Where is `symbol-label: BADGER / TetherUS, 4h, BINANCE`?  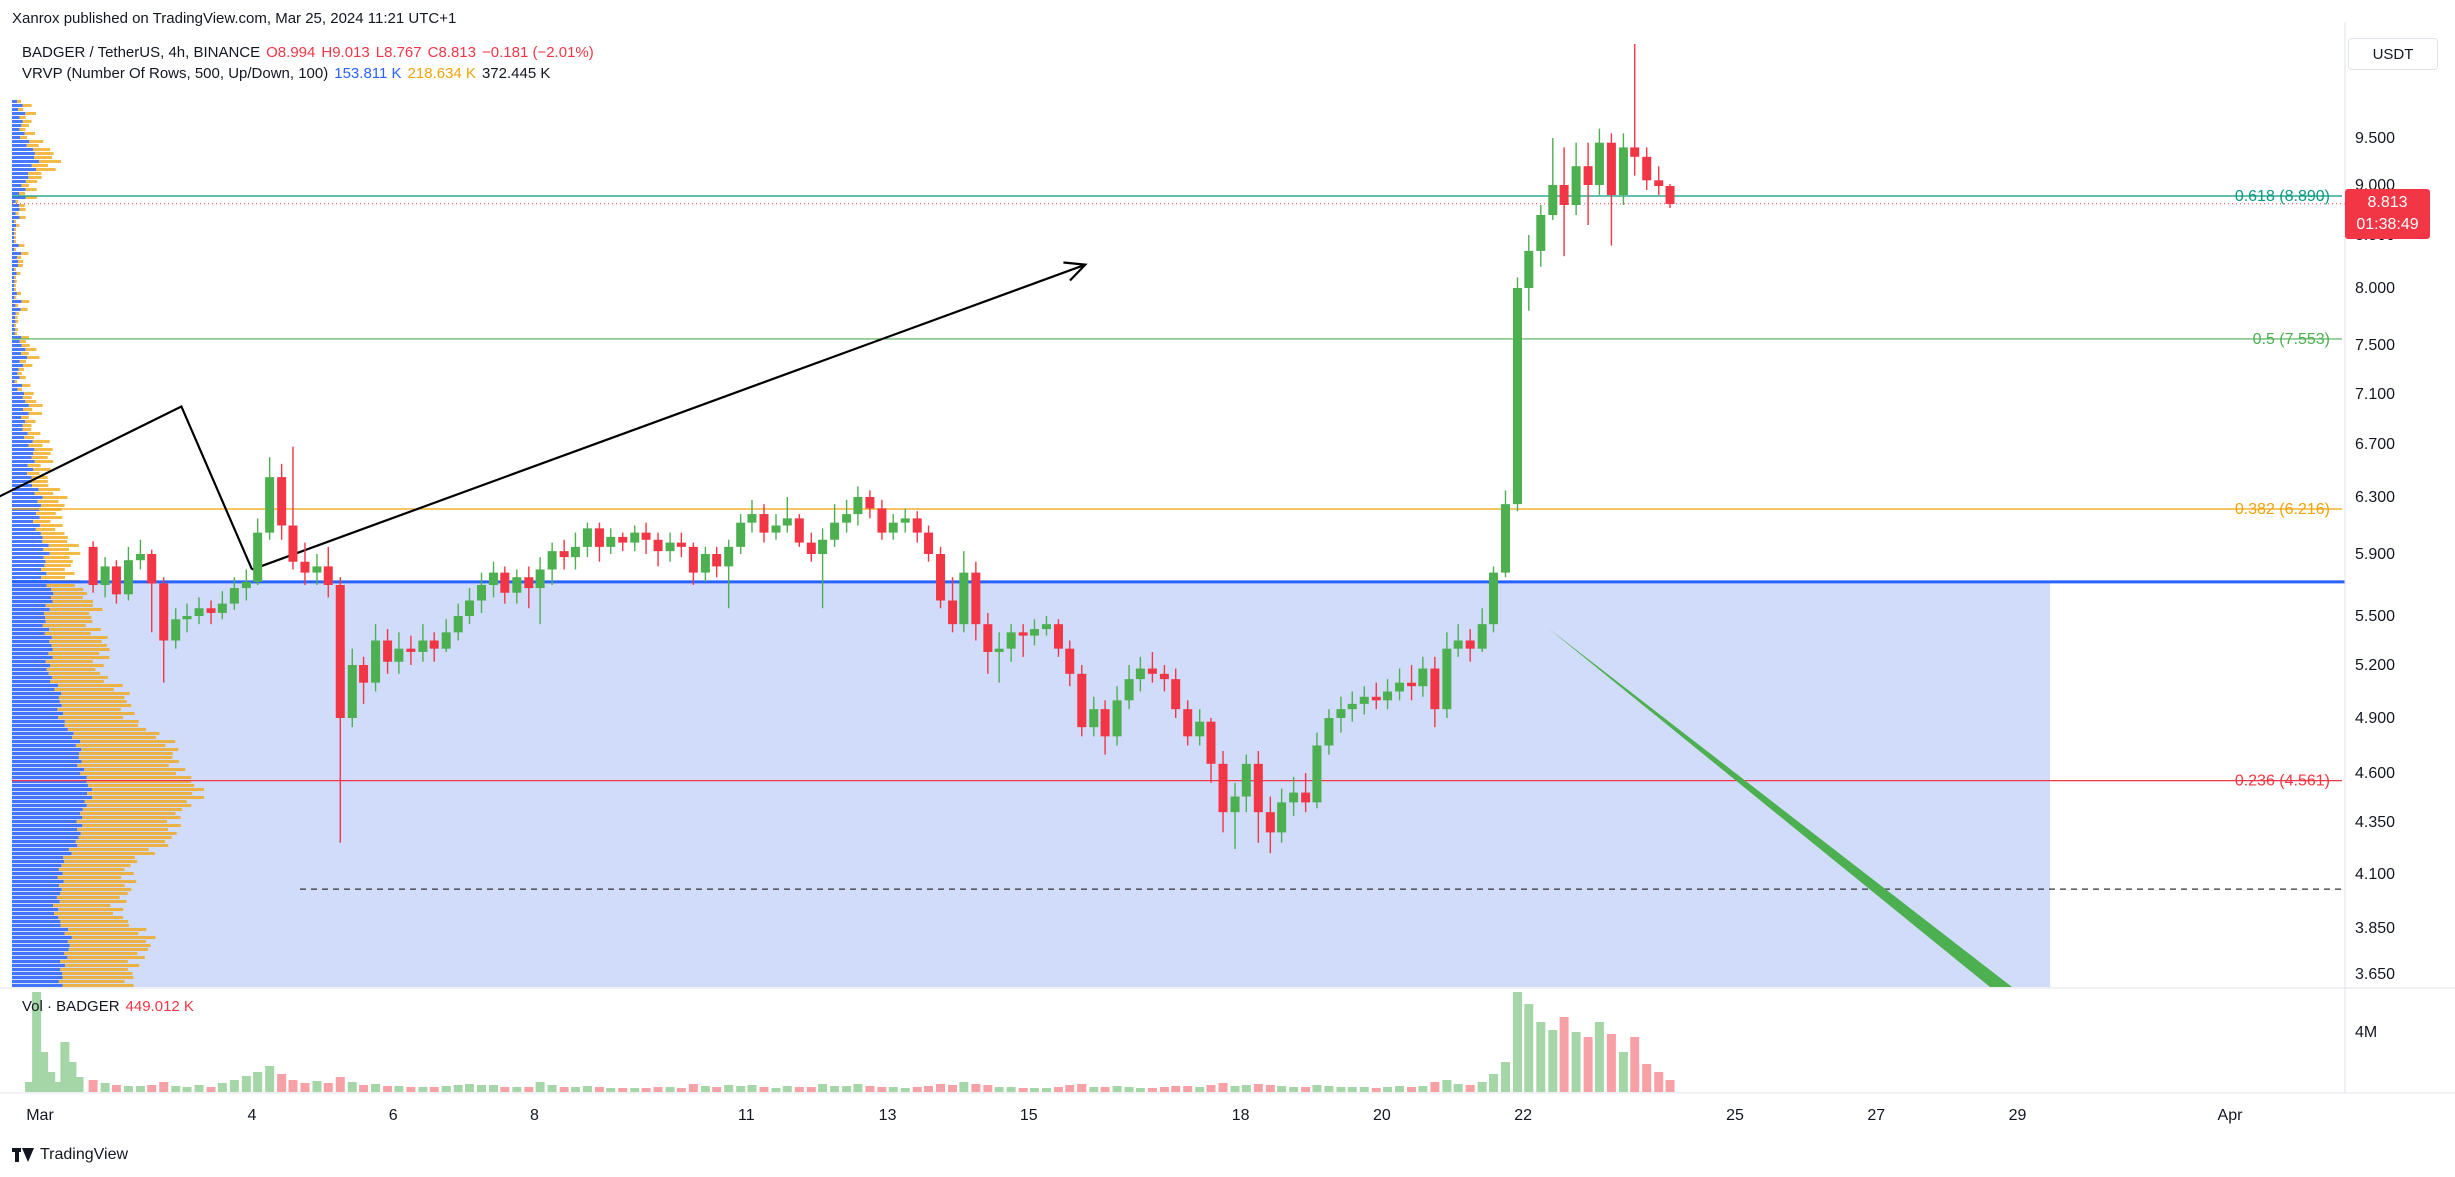 symbol-label: BADGER / TetherUS, 4h, BINANCE is located at coordinates (141, 52).